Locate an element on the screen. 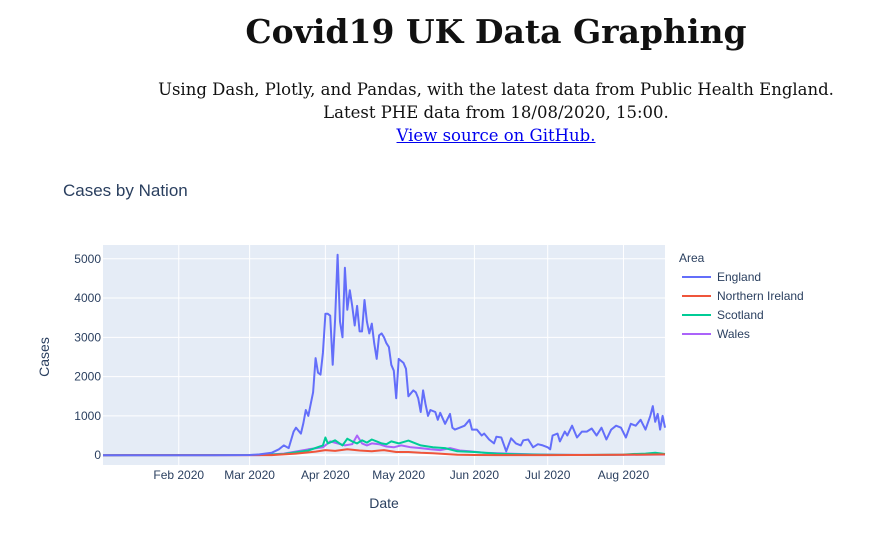 This screenshot has height=541, width=872. data-timestamp-line: Latest PHE data from 18/08/2020, 15:00. is located at coordinates (496, 112).